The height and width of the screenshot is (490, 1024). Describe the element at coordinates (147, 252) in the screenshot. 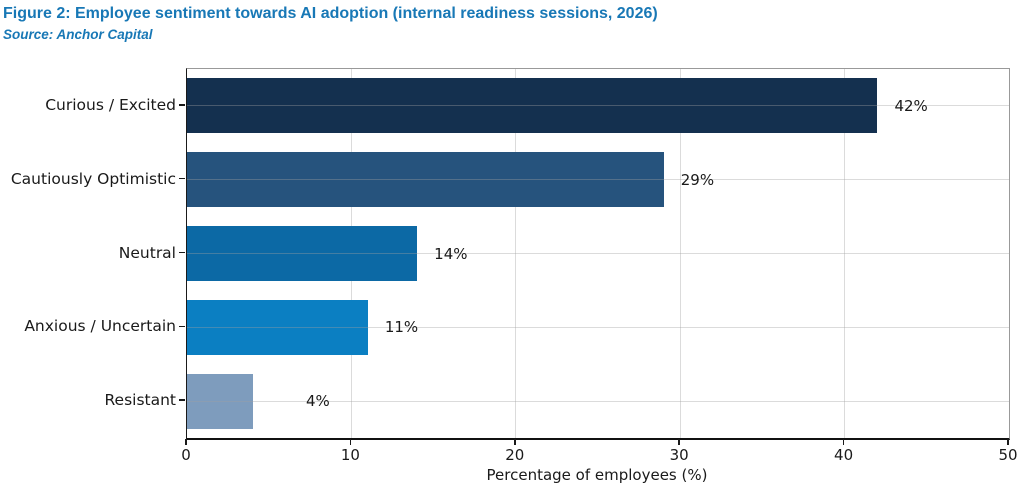

I see `category-label: Neutral` at that location.